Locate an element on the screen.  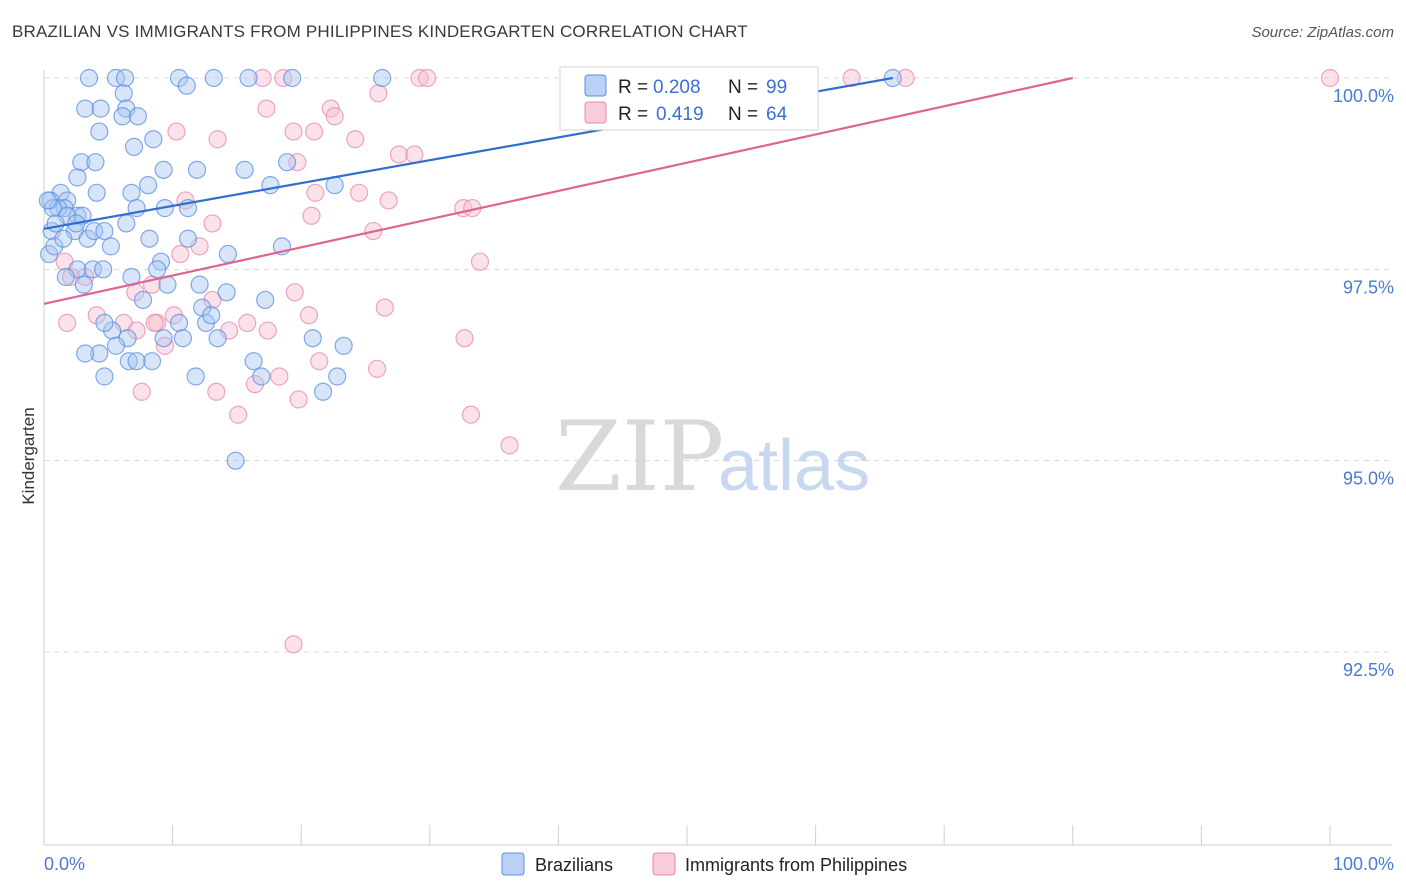
y-tick-labels: 100.0% 97.5% 95.0% 92.5% is located at coordinates (1363, 383).